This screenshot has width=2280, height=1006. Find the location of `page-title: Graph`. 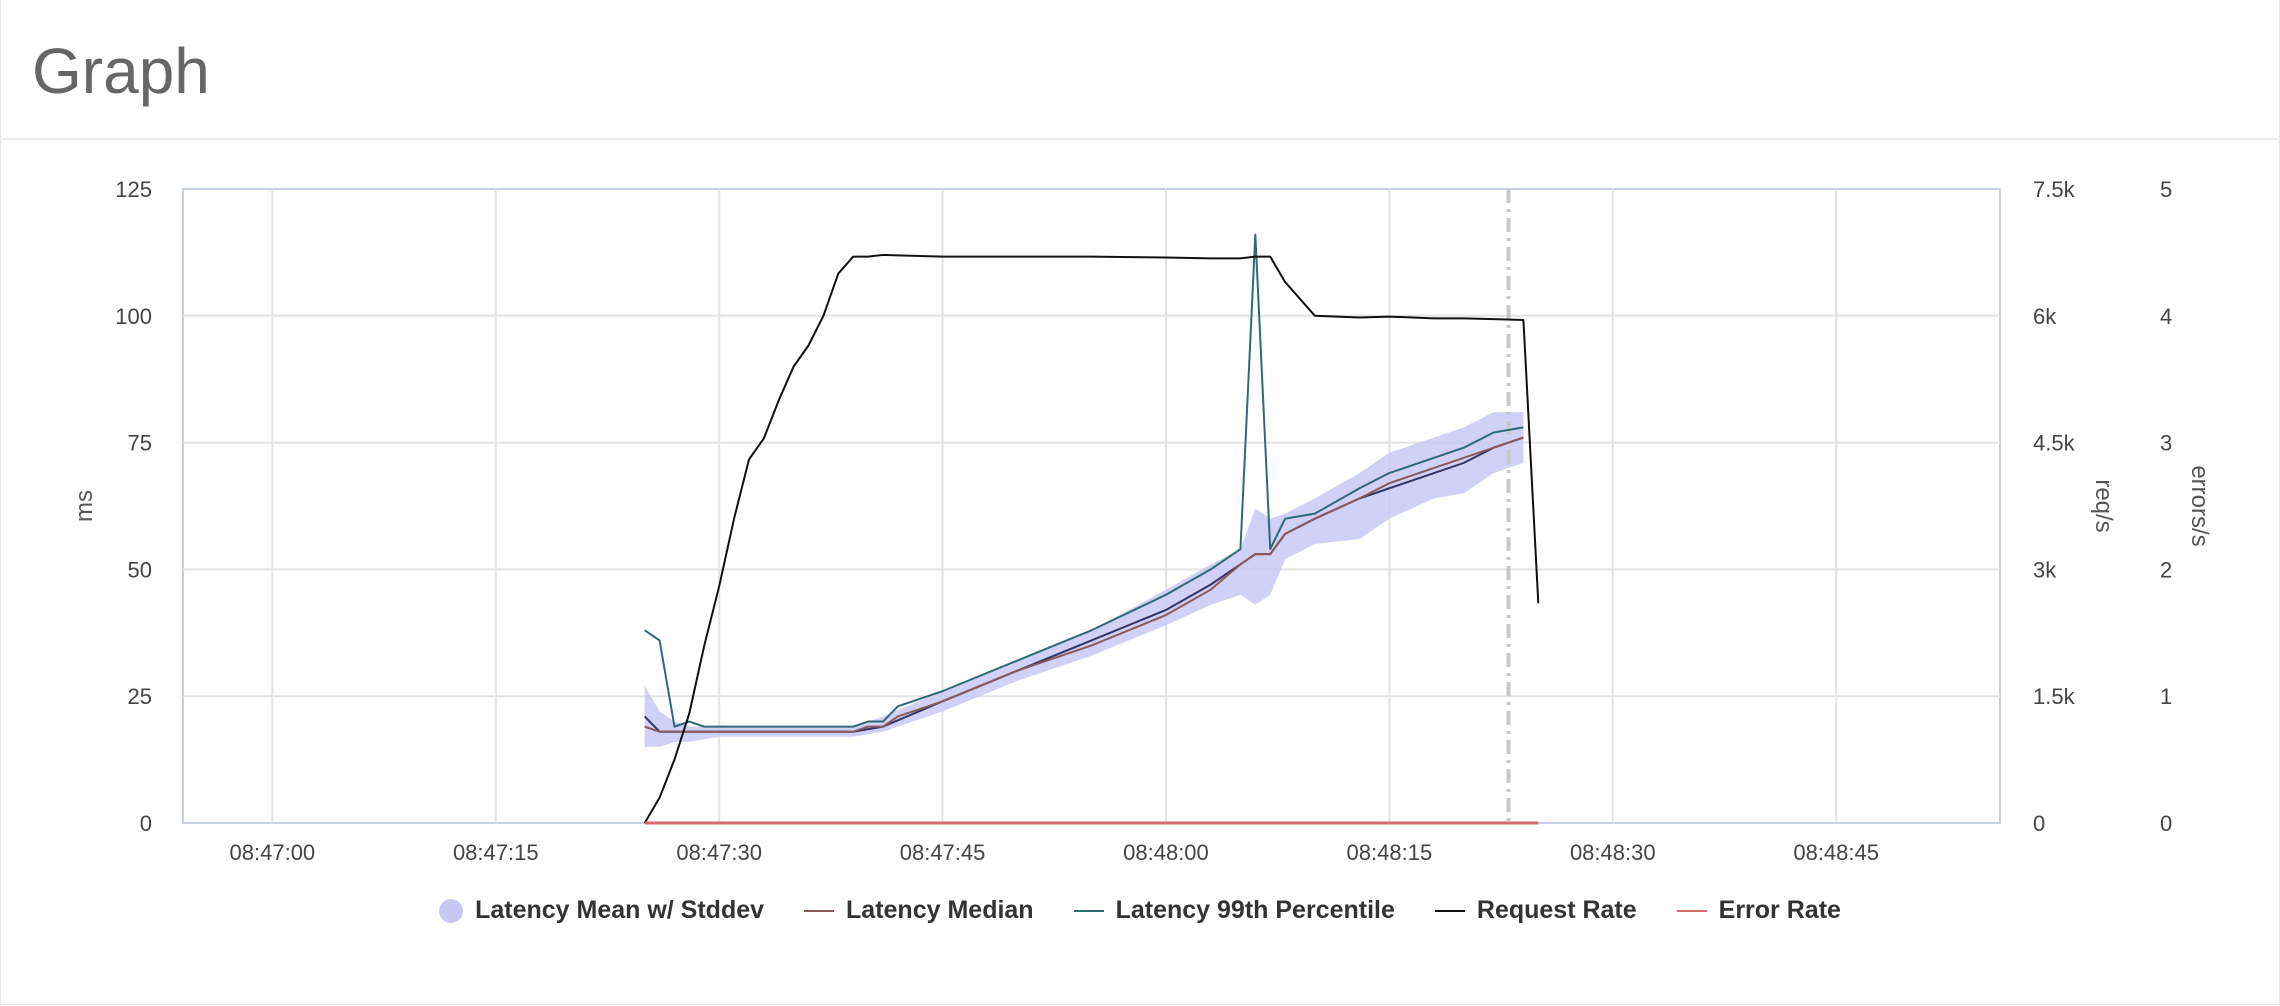

page-title: Graph is located at coordinates (121, 71).